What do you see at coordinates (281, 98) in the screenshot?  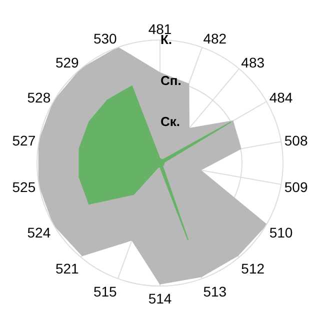 I see `spoke-label: 484` at bounding box center [281, 98].